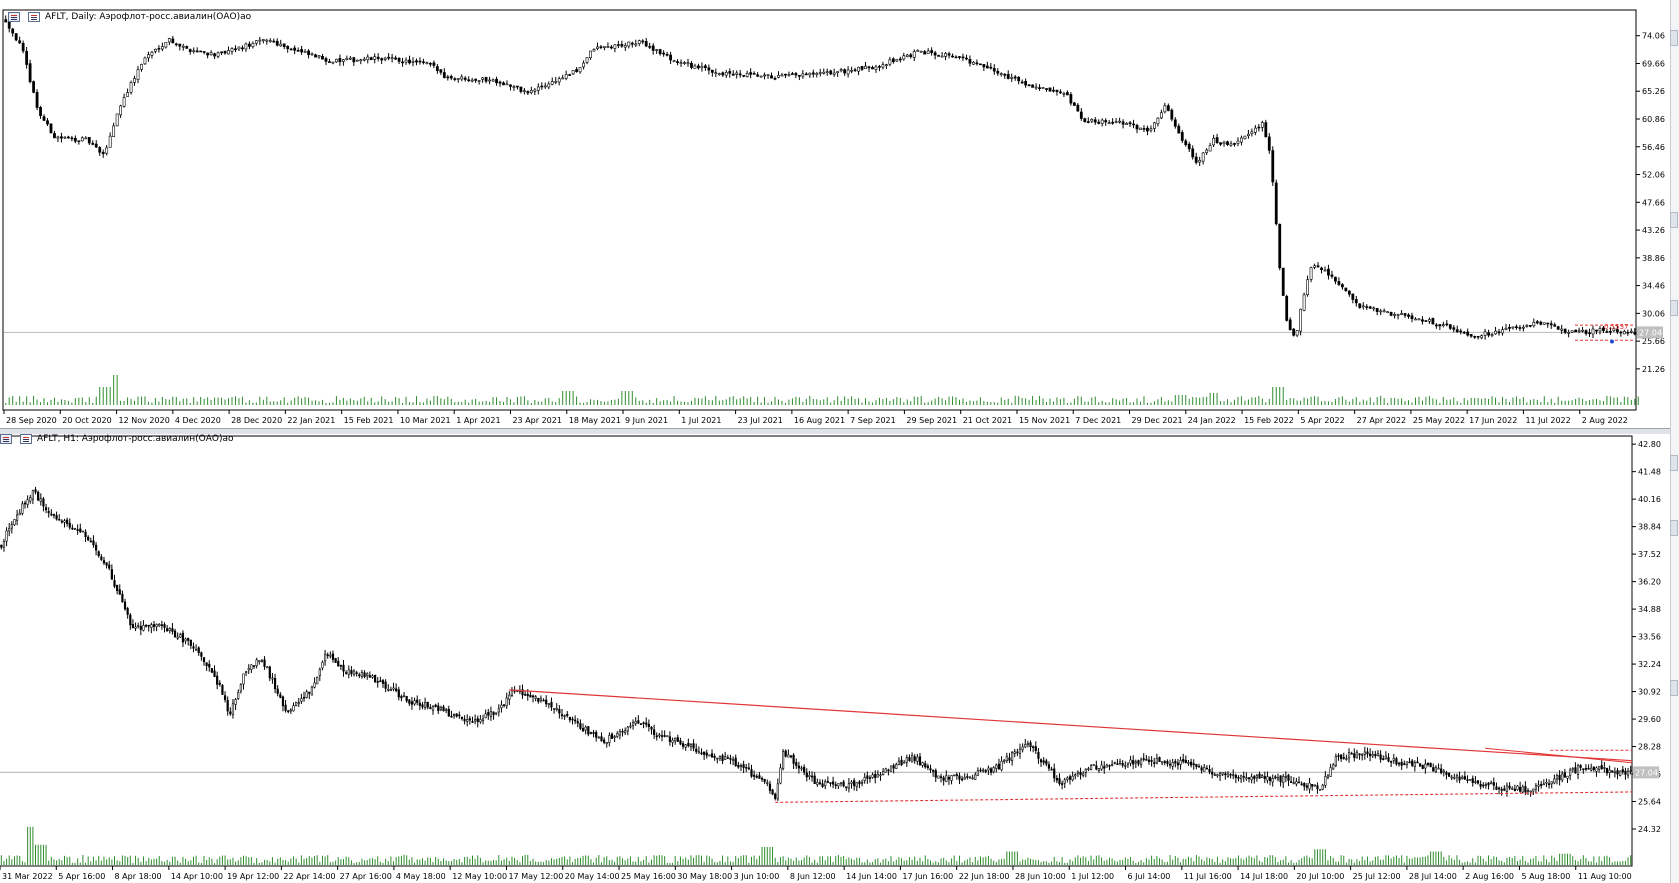 The width and height of the screenshot is (1679, 883). Describe the element at coordinates (1649, 637) in the screenshot. I see `price-axis-label: 33.56` at that location.